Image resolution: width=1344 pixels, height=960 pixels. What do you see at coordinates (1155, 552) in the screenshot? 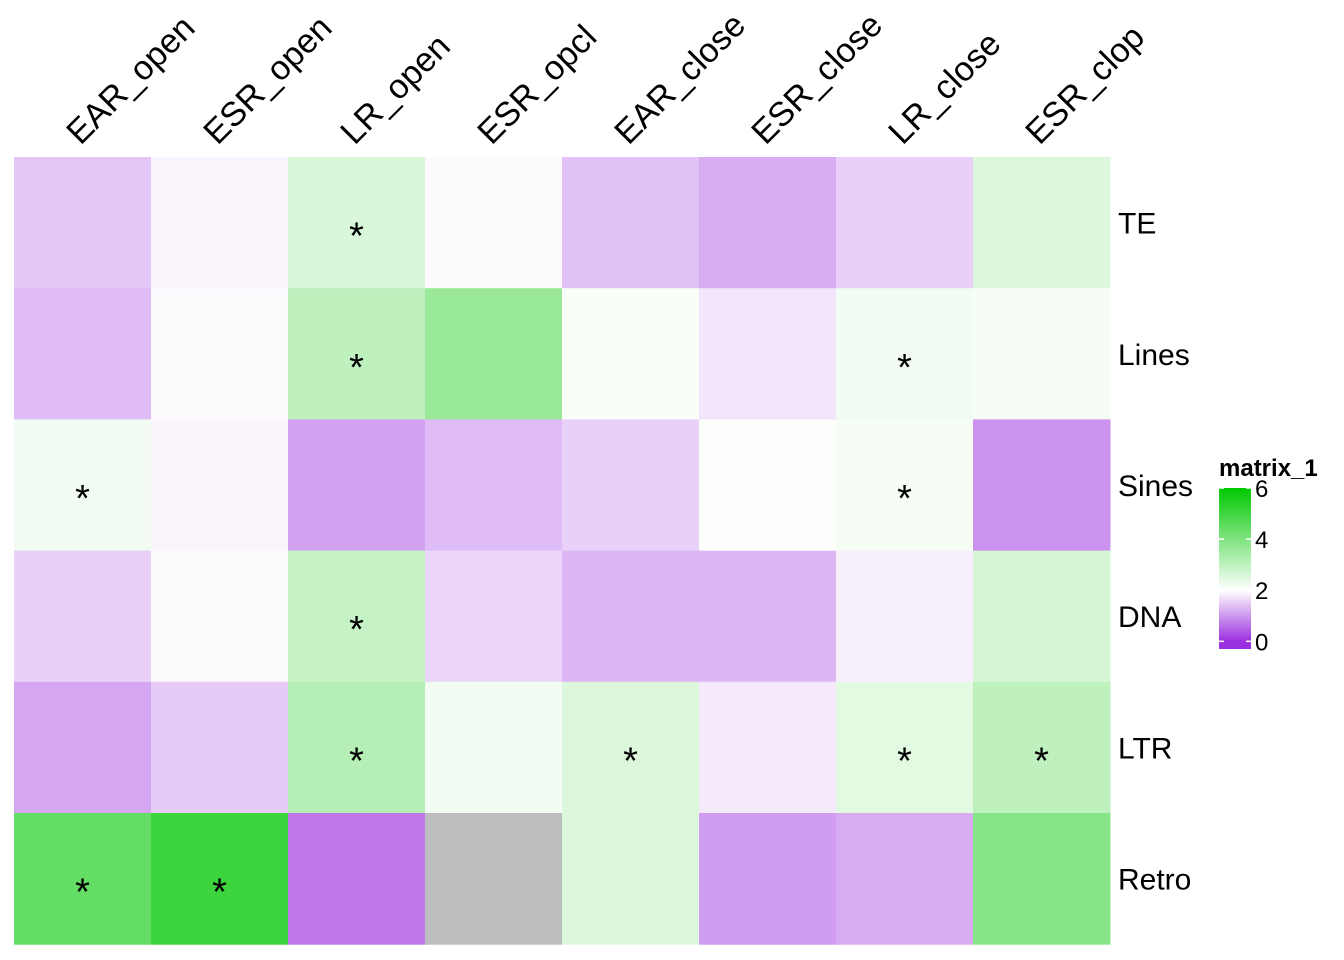
I see `row-labels: TE Lines Sines DNA LTR Retro` at bounding box center [1155, 552].